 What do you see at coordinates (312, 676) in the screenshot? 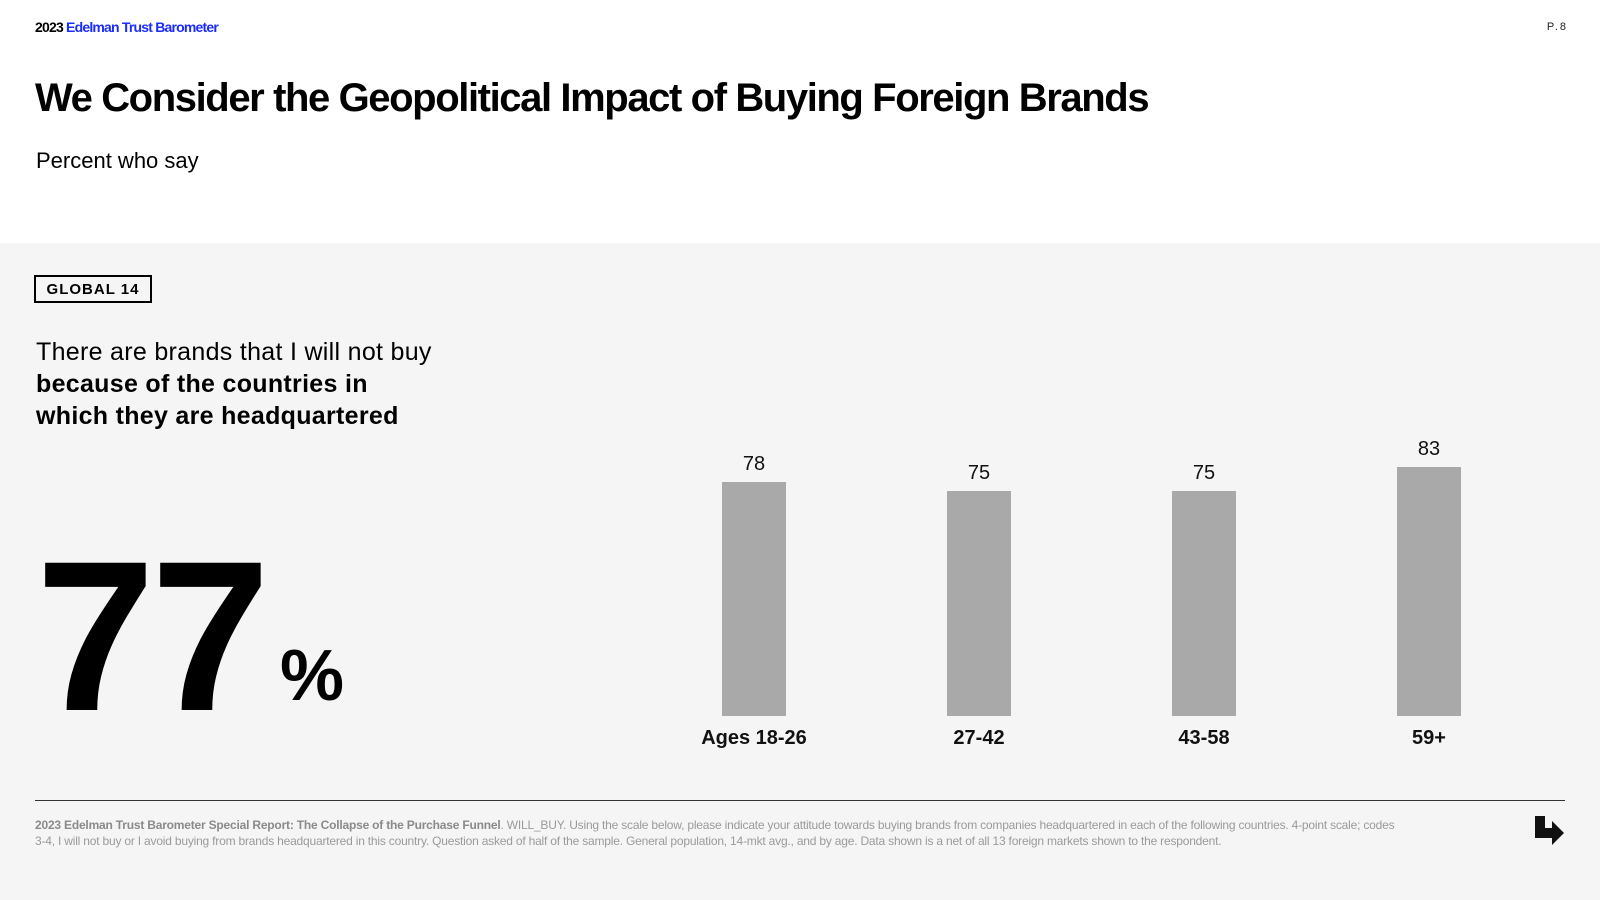
I see `headline-percent-sign: %` at bounding box center [312, 676].